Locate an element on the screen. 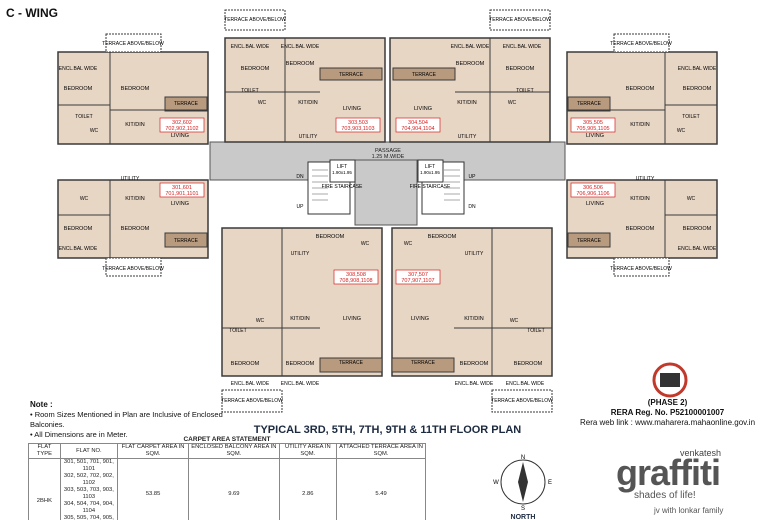 This screenshot has height=520, width=775. notes-heading: Note : is located at coordinates (41, 404).